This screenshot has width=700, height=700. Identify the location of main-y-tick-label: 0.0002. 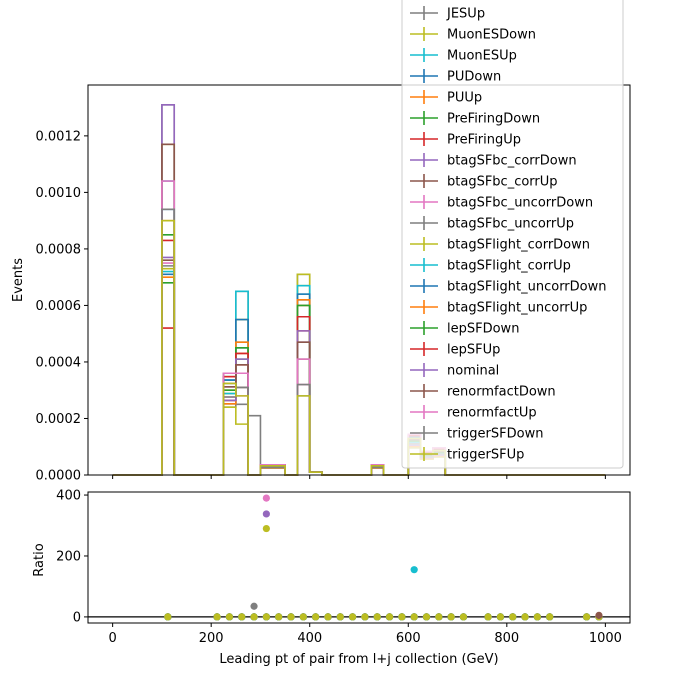
(59, 419).